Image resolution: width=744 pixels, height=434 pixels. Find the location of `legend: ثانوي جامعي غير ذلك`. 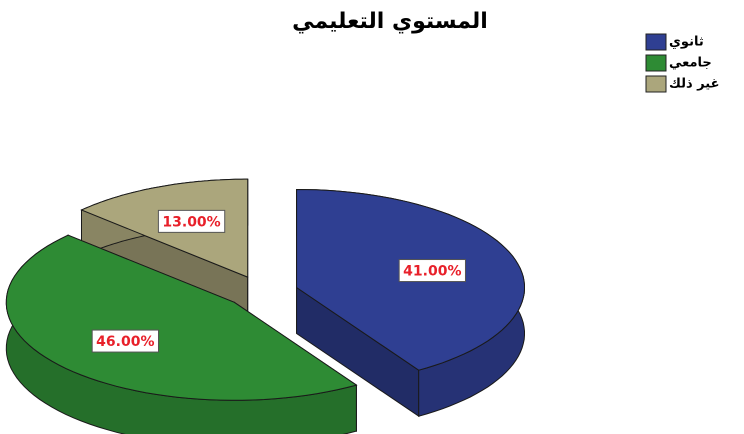

legend: ثانوي جامعي غير ذلك is located at coordinates (682, 63).